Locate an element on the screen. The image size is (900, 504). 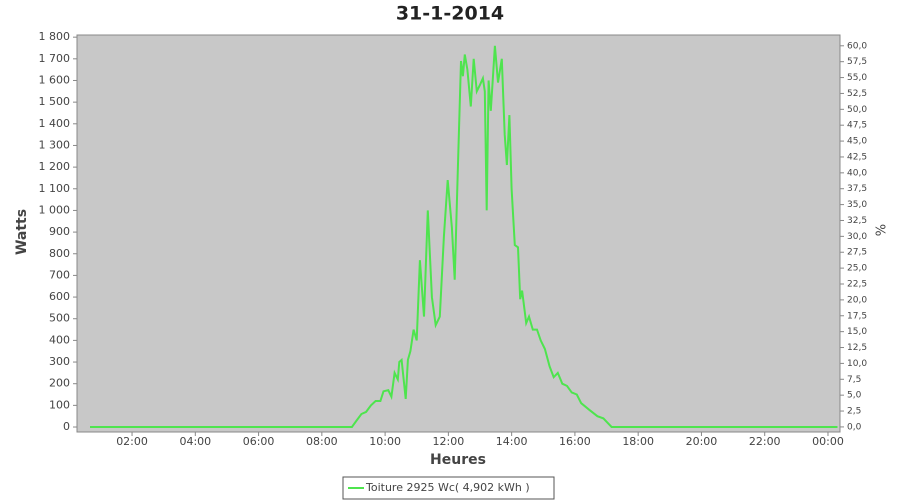
y2-tick-label: 42,5 is located at coordinates (857, 157).